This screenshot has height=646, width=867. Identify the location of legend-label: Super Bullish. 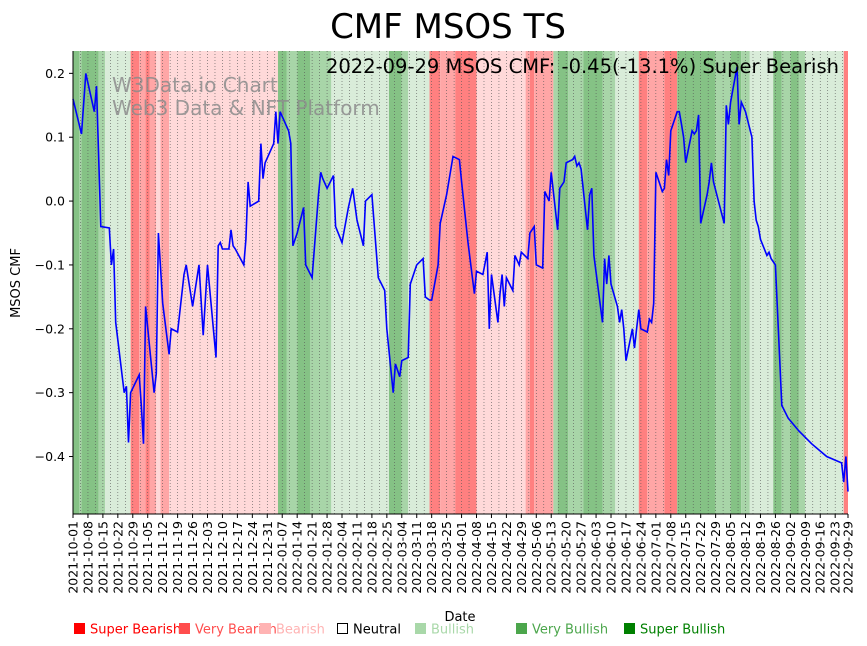
(682, 630).